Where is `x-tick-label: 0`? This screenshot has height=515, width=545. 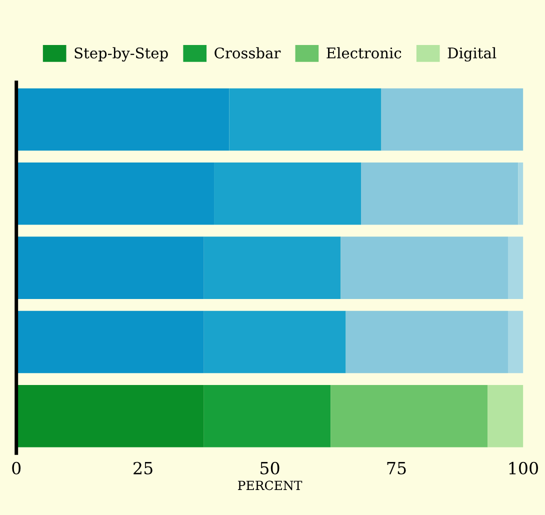
x-tick-label: 0 is located at coordinates (16, 468).